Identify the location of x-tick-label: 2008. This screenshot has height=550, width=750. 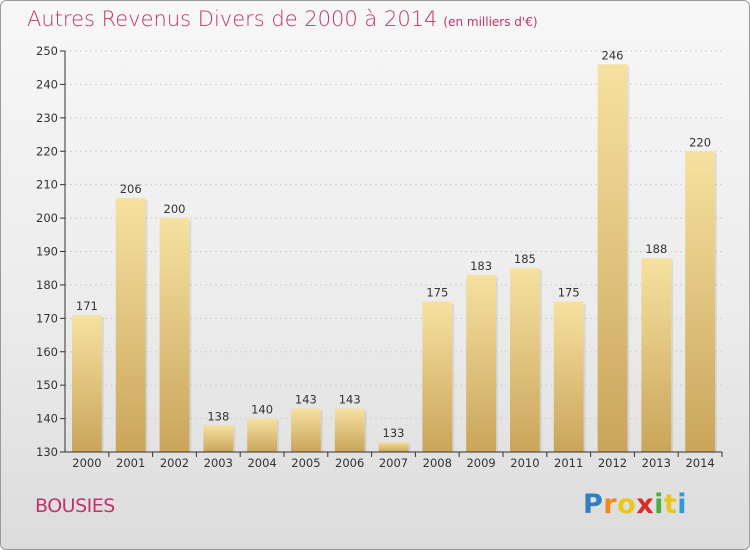
(437, 463).